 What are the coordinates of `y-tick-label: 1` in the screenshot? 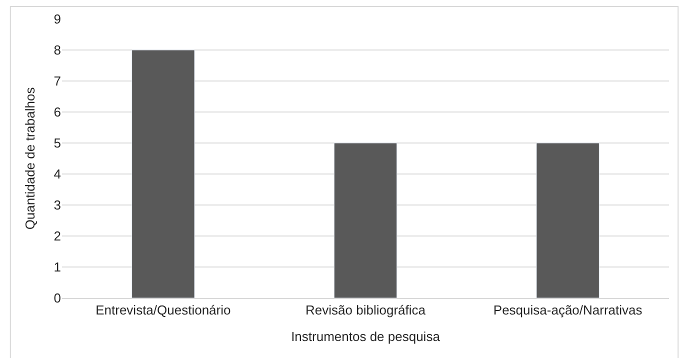 It's located at (57, 267).